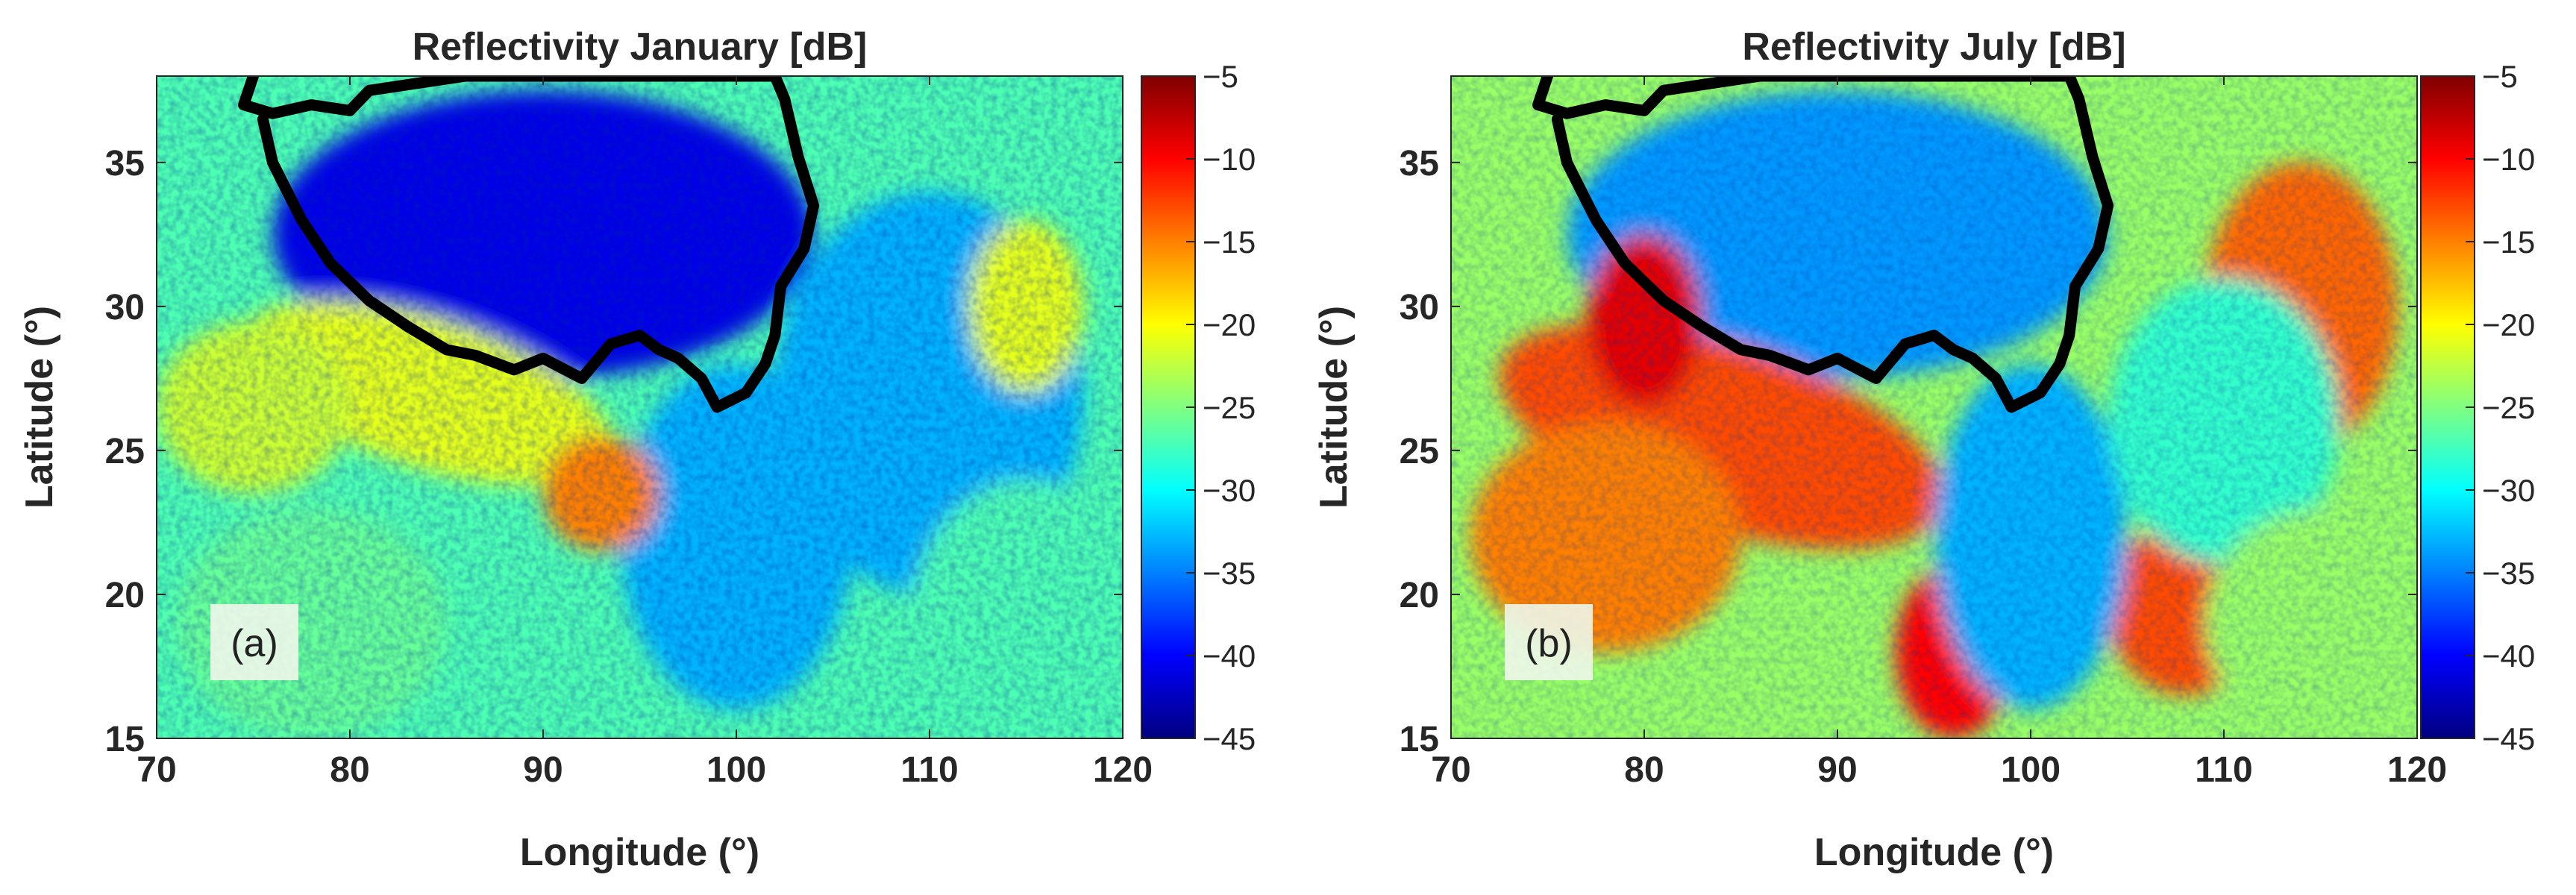 This screenshot has width=2576, height=895. I want to click on chart-title: Reflectivity July [dB], so click(1933, 47).